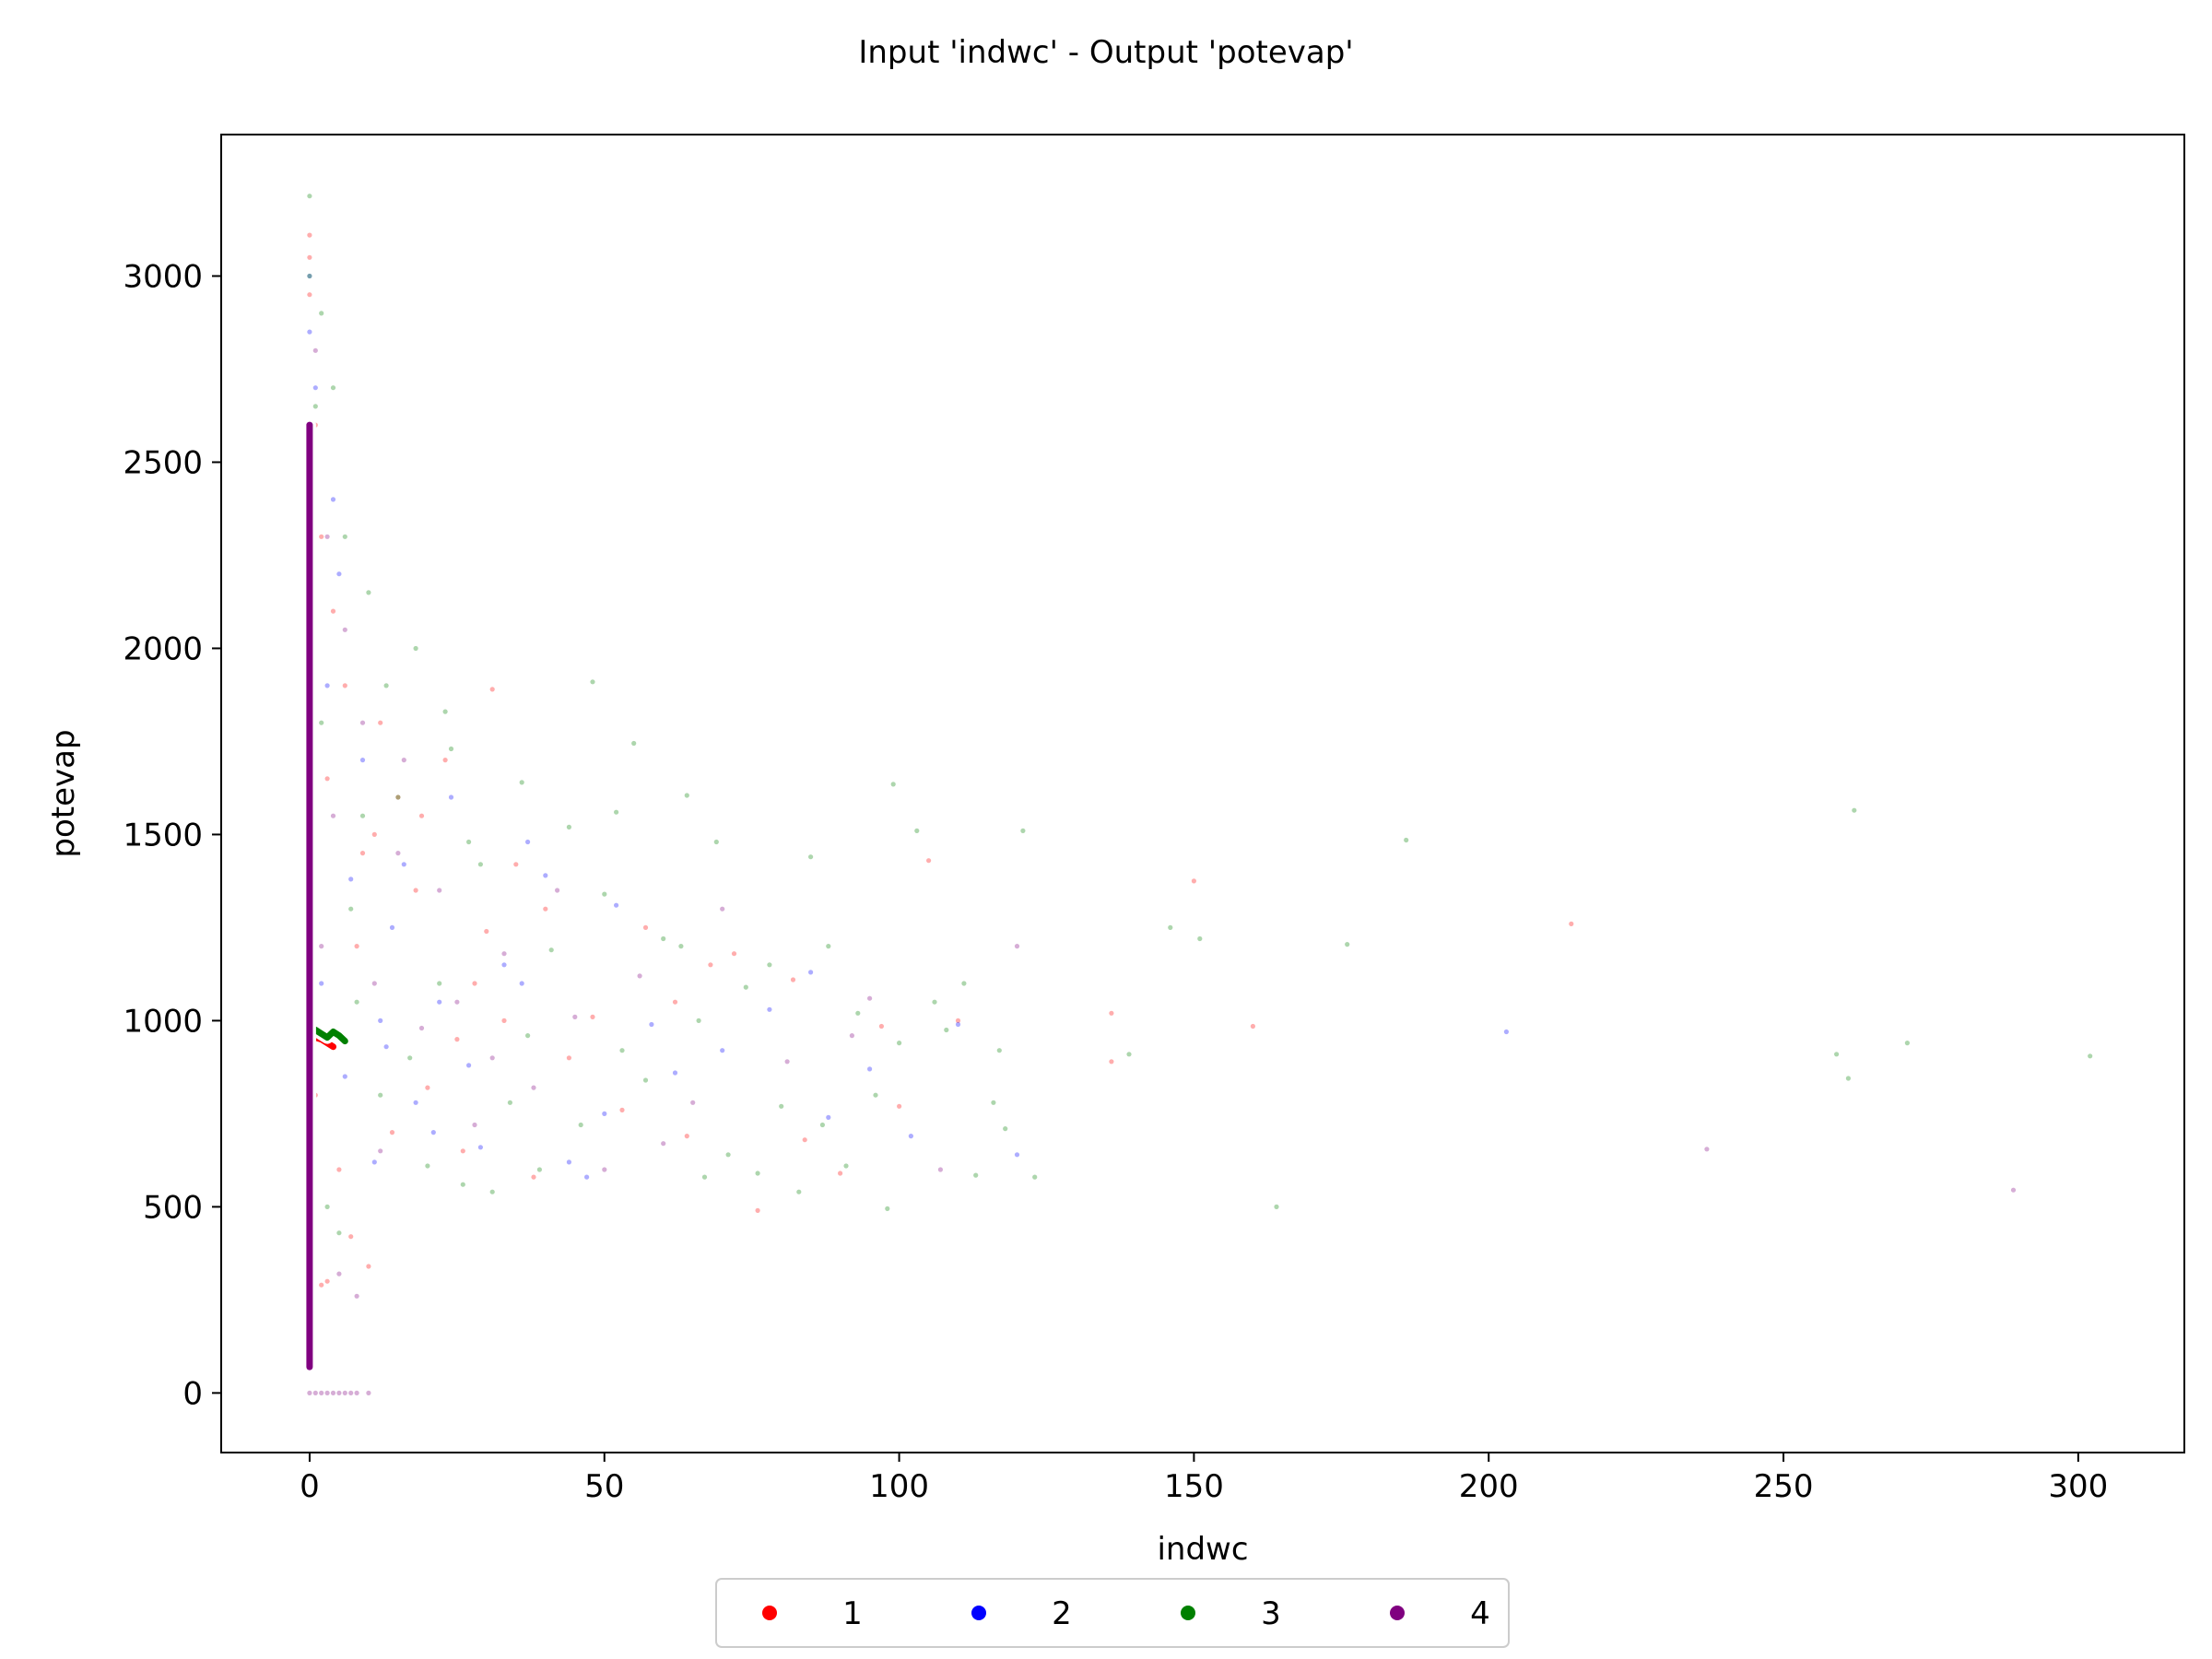 The image size is (2212, 1659). Describe the element at coordinates (163, 277) in the screenshot. I see `y-tick-label: 3000` at that location.